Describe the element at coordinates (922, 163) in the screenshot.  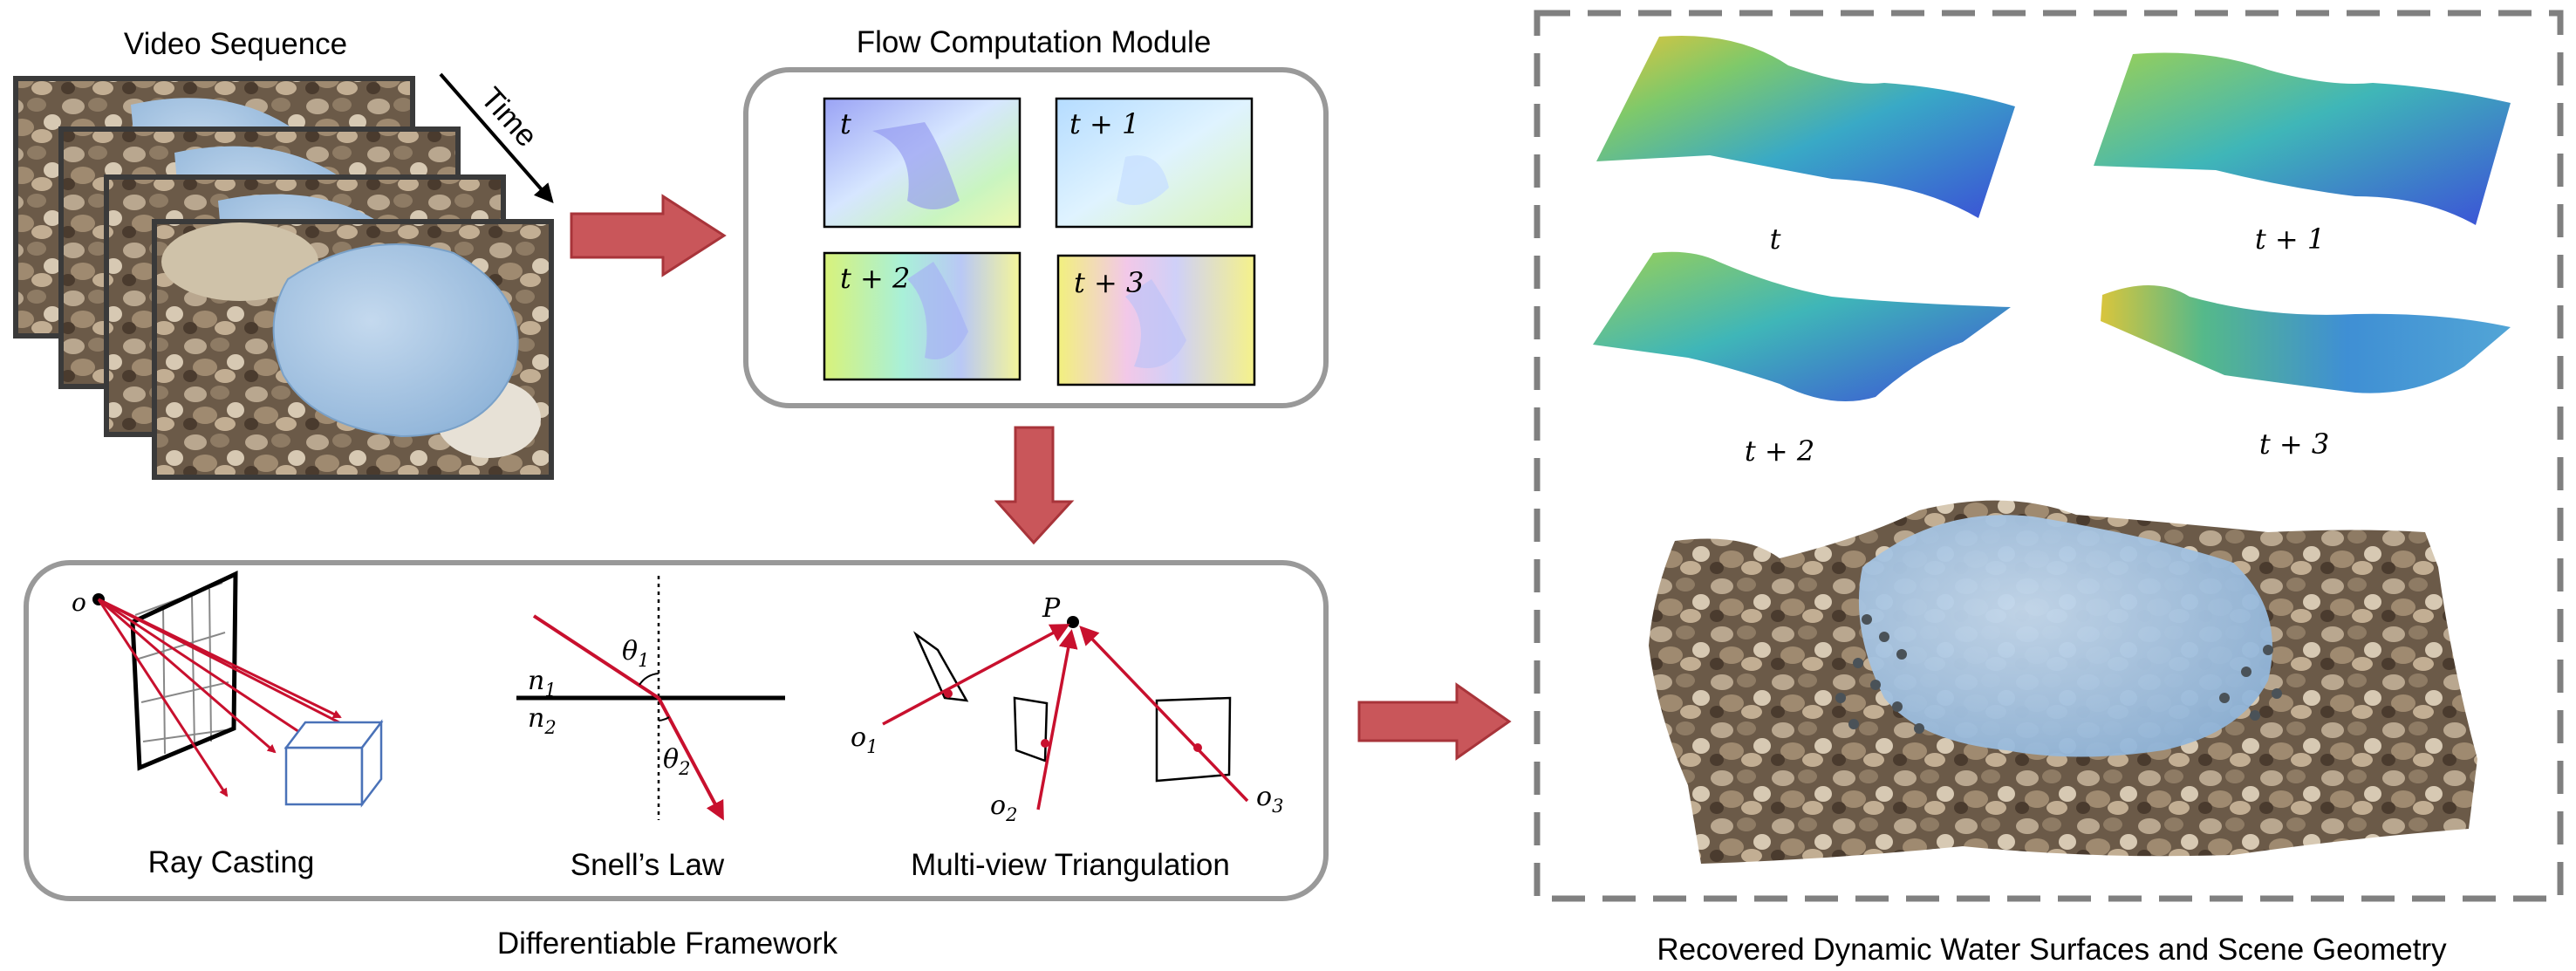
I see `flow-frame: t` at that location.